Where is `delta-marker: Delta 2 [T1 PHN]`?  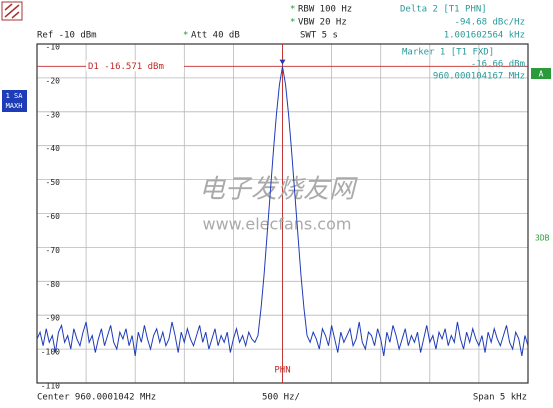 delta-marker: Delta 2 [T1 PHN] is located at coordinates (443, 10).